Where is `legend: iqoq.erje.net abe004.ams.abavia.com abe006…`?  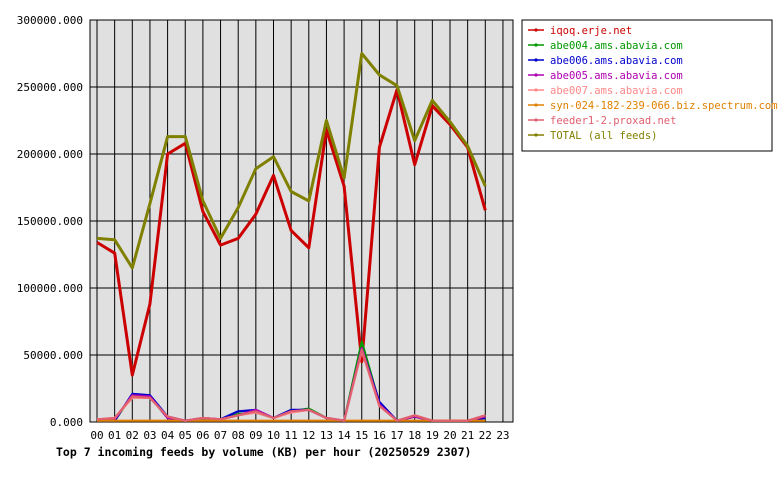 legend: iqoq.erje.net abe004.ams.abavia.com abe006… is located at coordinates (649, 85).